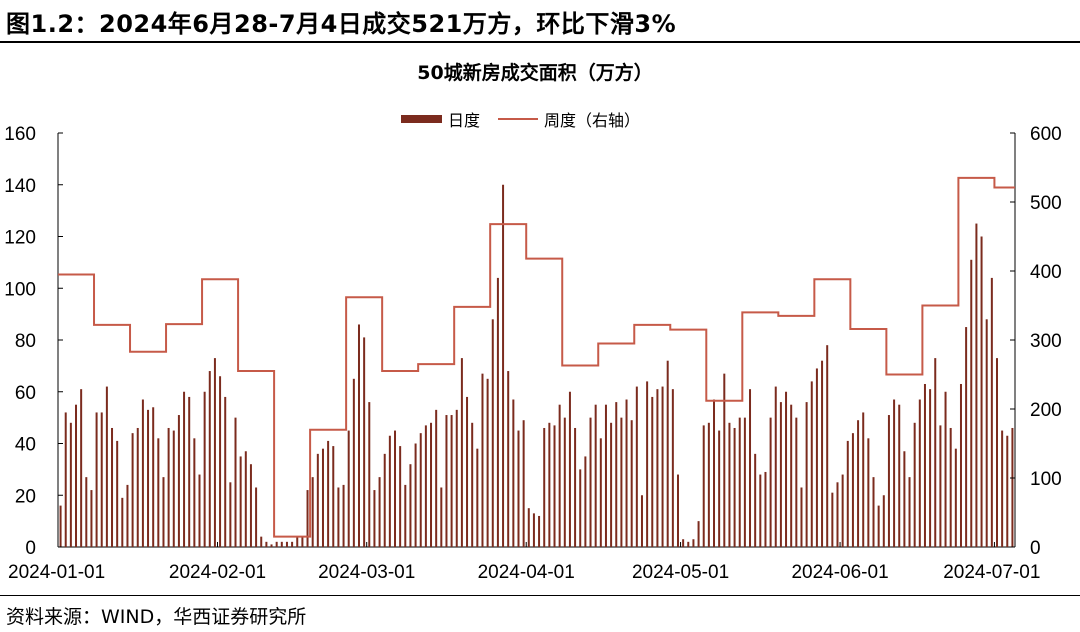 This screenshot has height=632, width=1080. Describe the element at coordinates (534, 72) in the screenshot. I see `chart-title: 50城新房成交面积（万方）` at that location.